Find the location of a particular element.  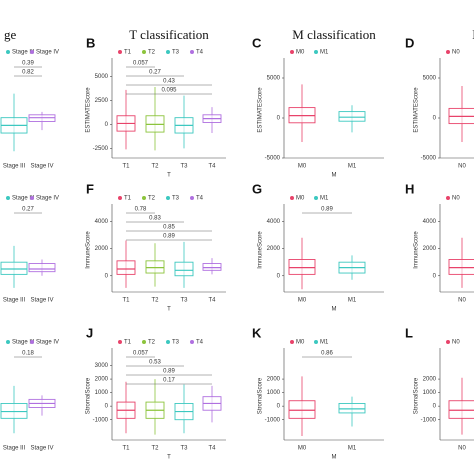

x-tick-label: Stage III is located at coordinates (14, 301).